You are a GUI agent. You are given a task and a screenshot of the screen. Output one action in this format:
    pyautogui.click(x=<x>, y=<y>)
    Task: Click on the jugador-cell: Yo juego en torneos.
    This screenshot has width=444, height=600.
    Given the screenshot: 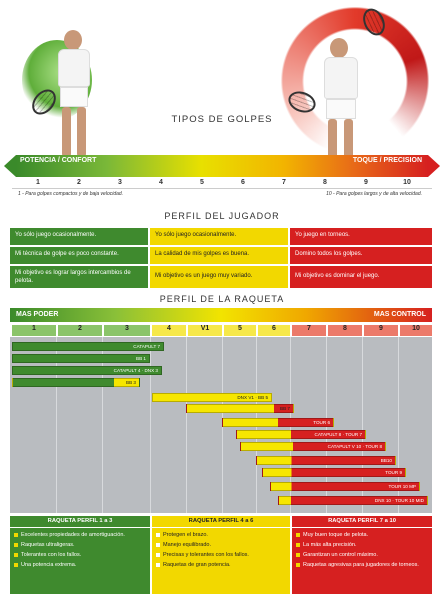 What is the action you would take?
    pyautogui.click(x=361, y=236)
    